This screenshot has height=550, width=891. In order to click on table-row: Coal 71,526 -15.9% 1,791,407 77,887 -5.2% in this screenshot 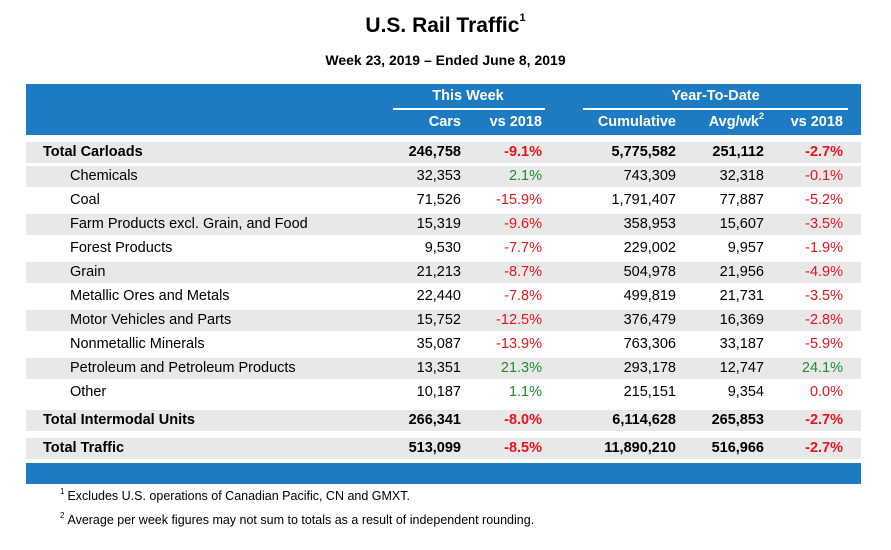, I will do `click(443, 200)`.